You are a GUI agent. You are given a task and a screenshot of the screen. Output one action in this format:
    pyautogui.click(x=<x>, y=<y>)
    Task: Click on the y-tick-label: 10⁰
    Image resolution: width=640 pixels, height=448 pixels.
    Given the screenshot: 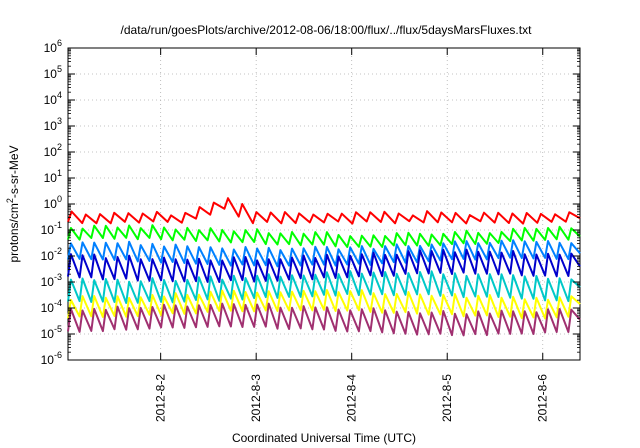 What is the action you would take?
    pyautogui.click(x=53, y=202)
    